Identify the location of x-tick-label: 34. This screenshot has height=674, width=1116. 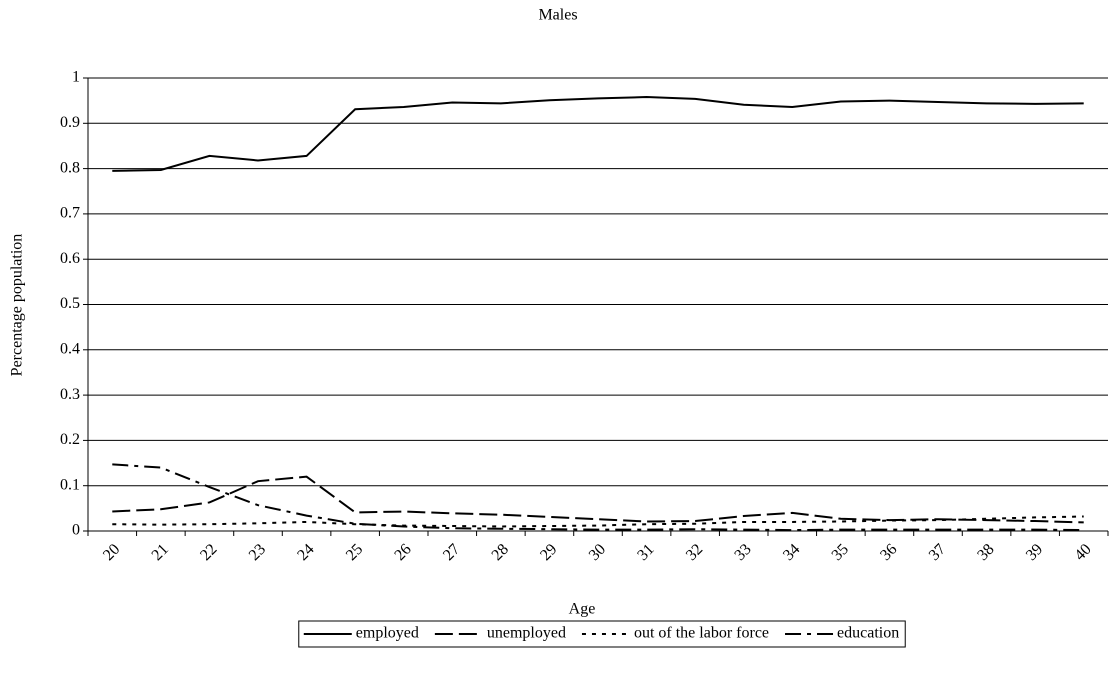
(791, 552).